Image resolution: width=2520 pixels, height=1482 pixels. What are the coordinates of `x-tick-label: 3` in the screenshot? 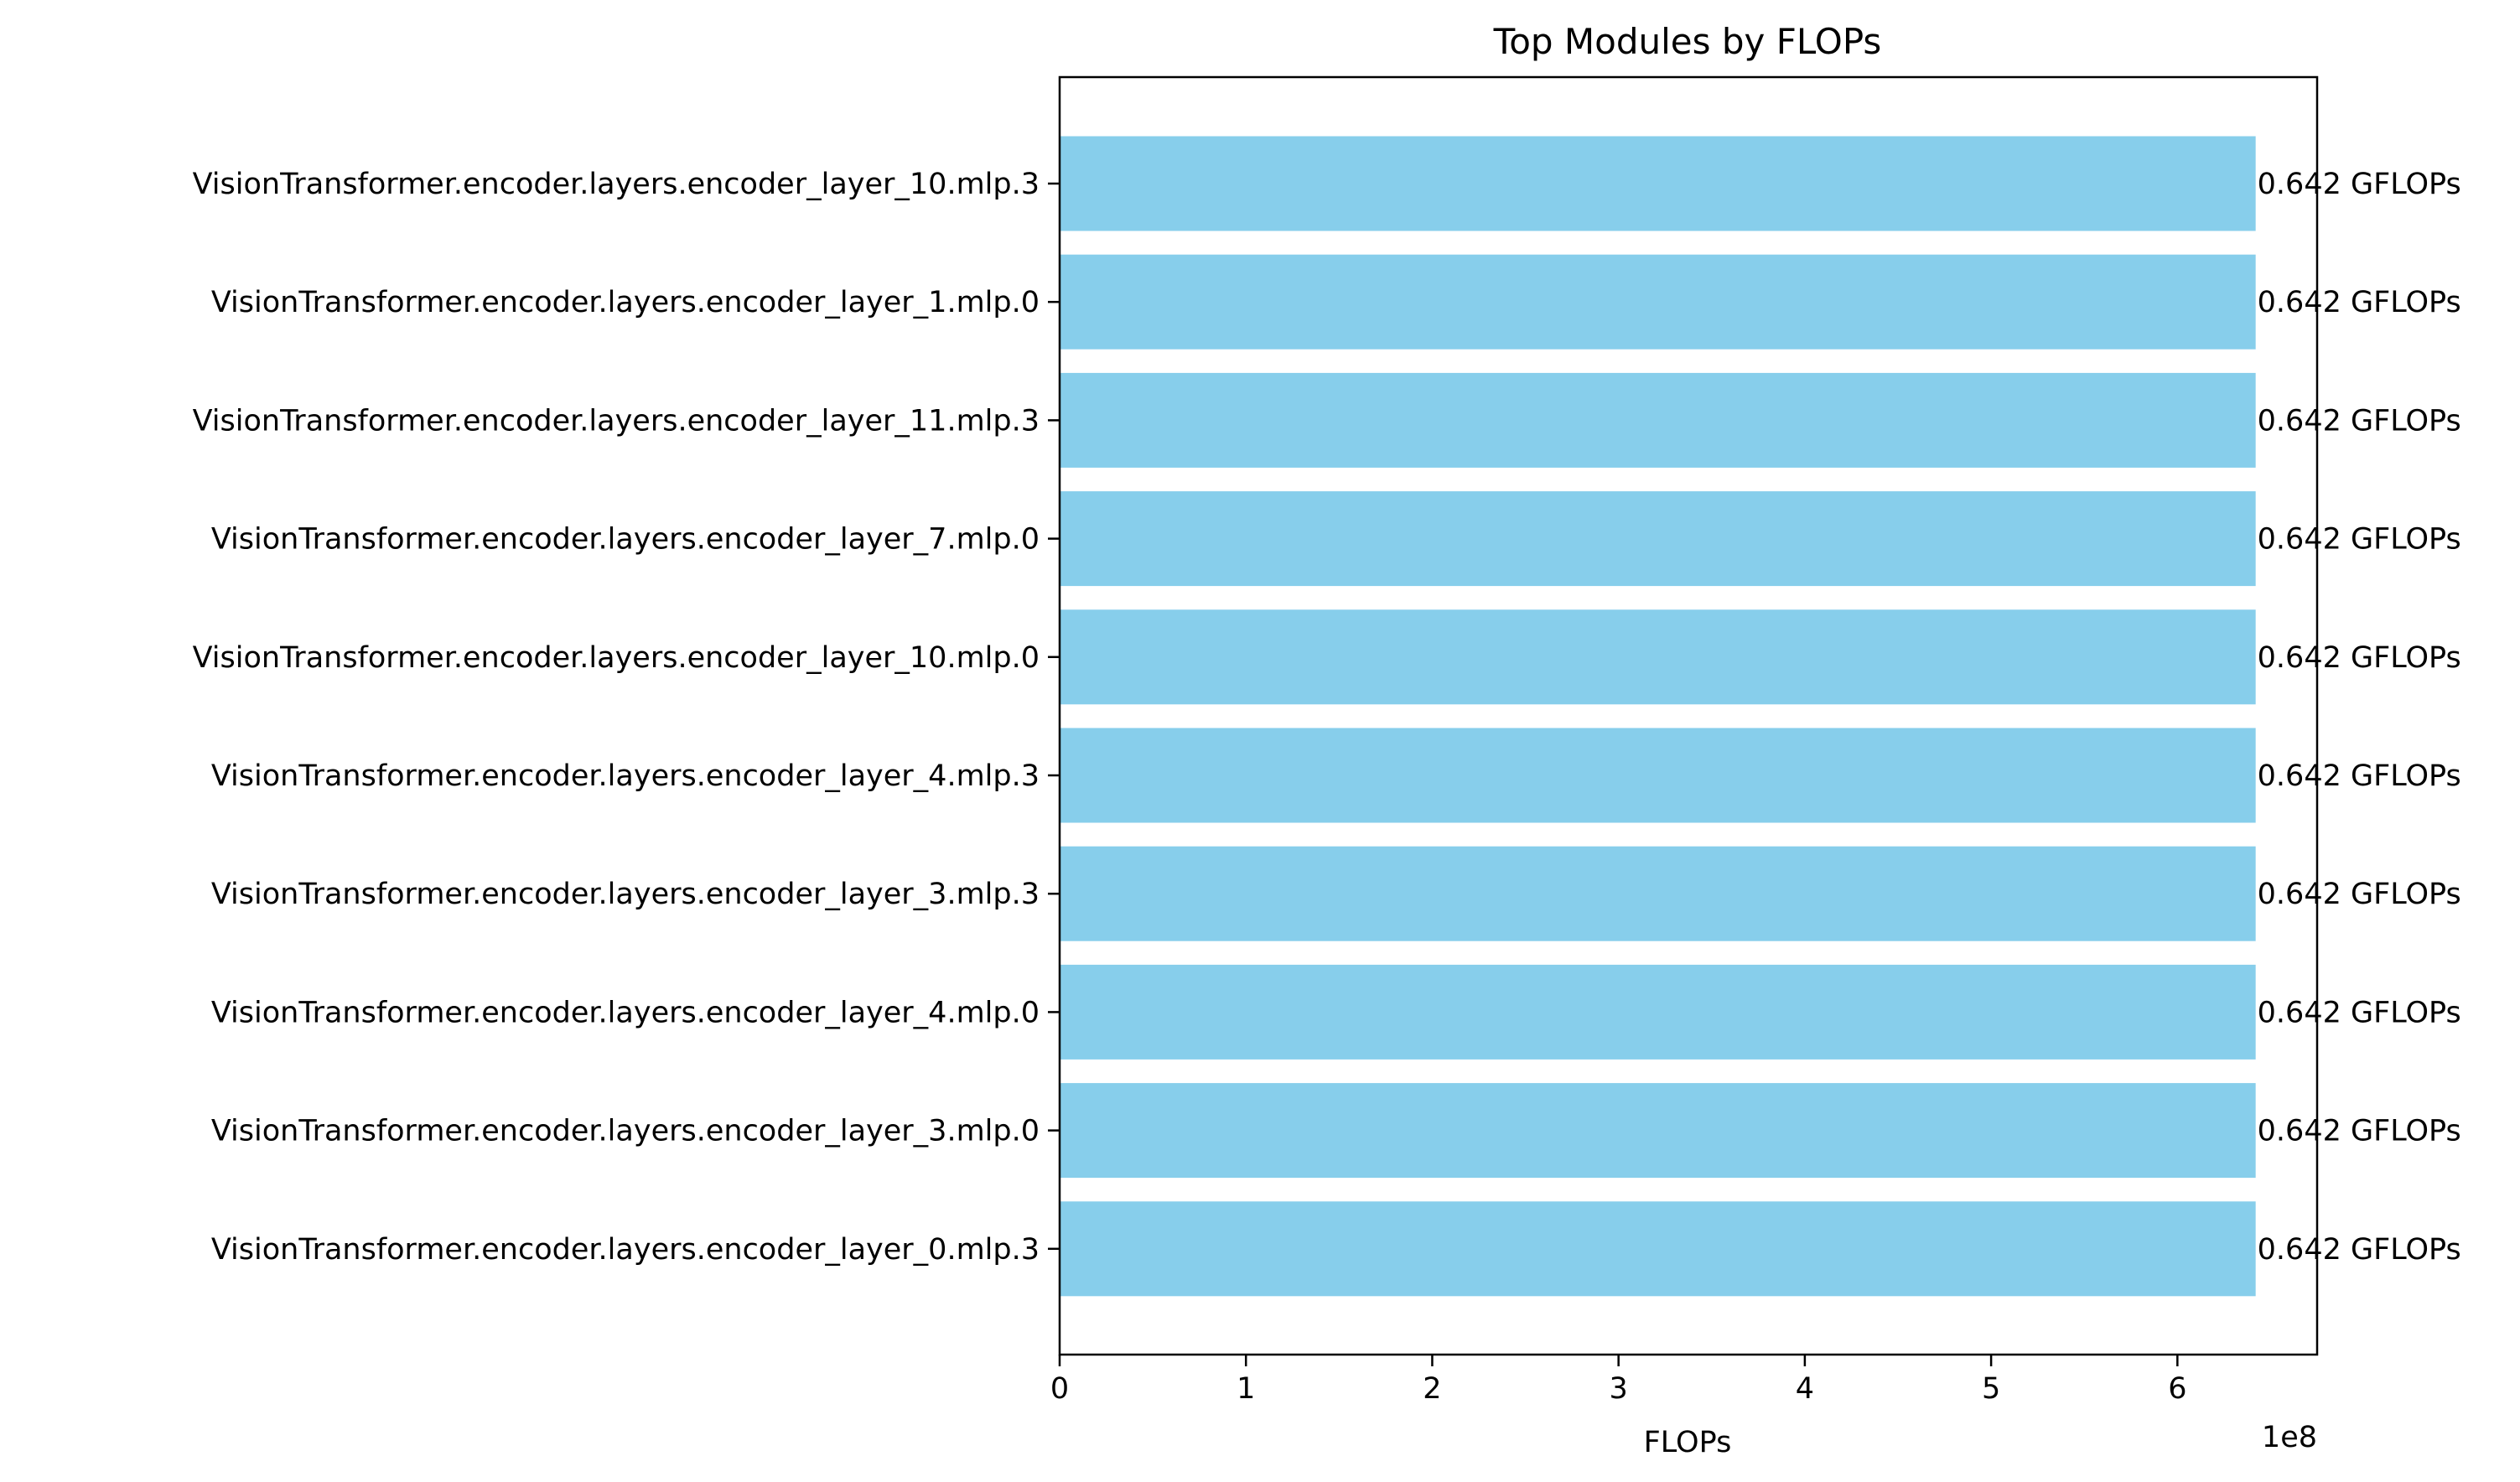 It's located at (1619, 1389).